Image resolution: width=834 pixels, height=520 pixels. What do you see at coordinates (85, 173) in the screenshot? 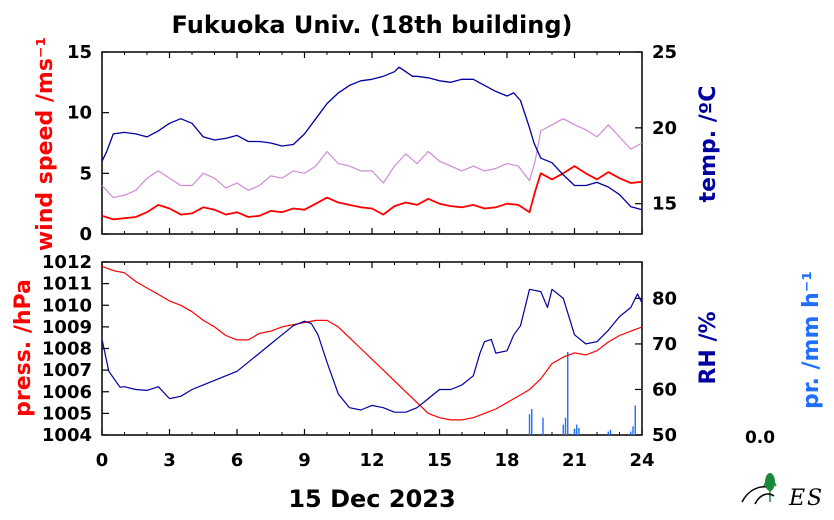
I see `y-left-tick-label: 5` at bounding box center [85, 173].